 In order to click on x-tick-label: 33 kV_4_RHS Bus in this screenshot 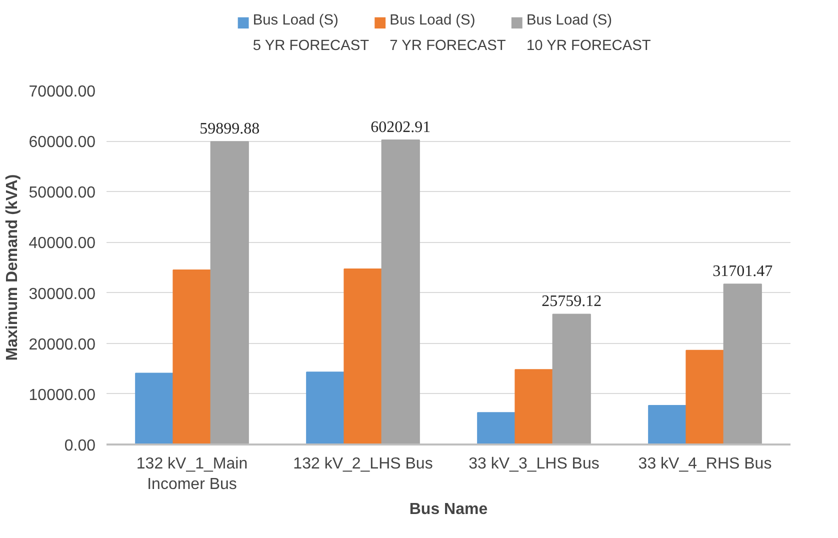, I will do `click(705, 464)`.